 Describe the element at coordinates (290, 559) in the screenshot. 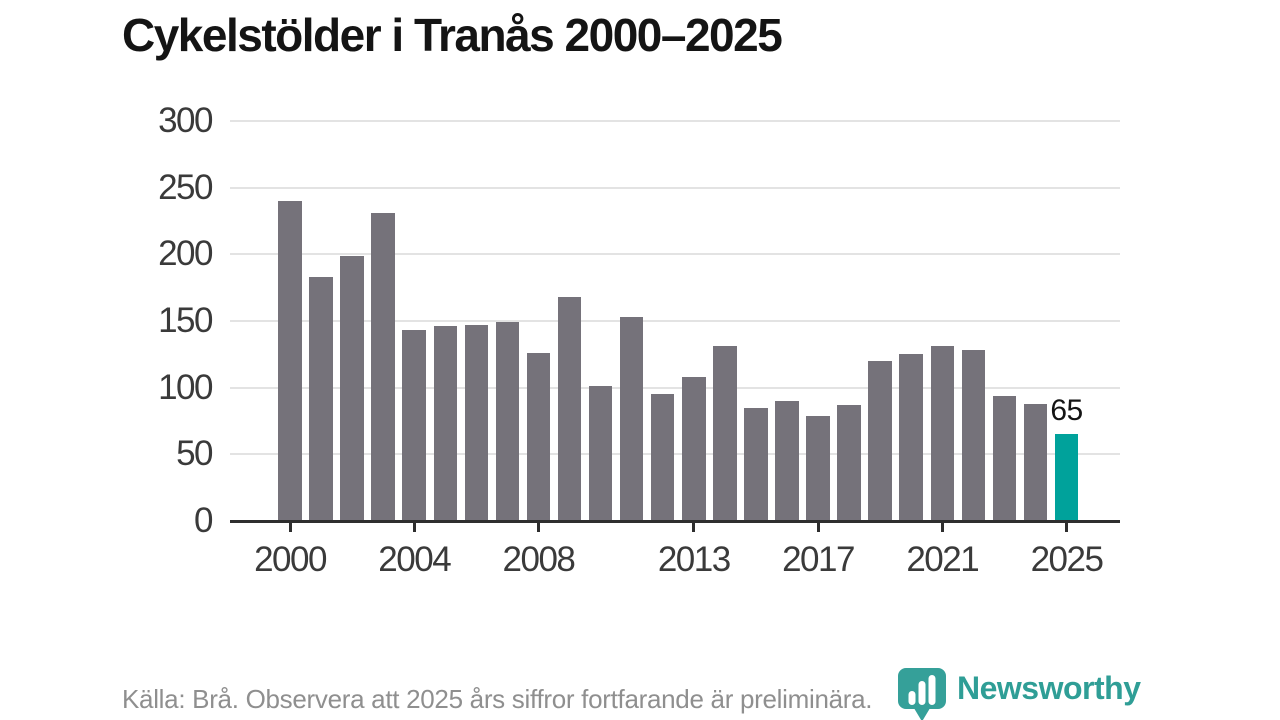

I see `x-axis-label-2000: 2000` at that location.